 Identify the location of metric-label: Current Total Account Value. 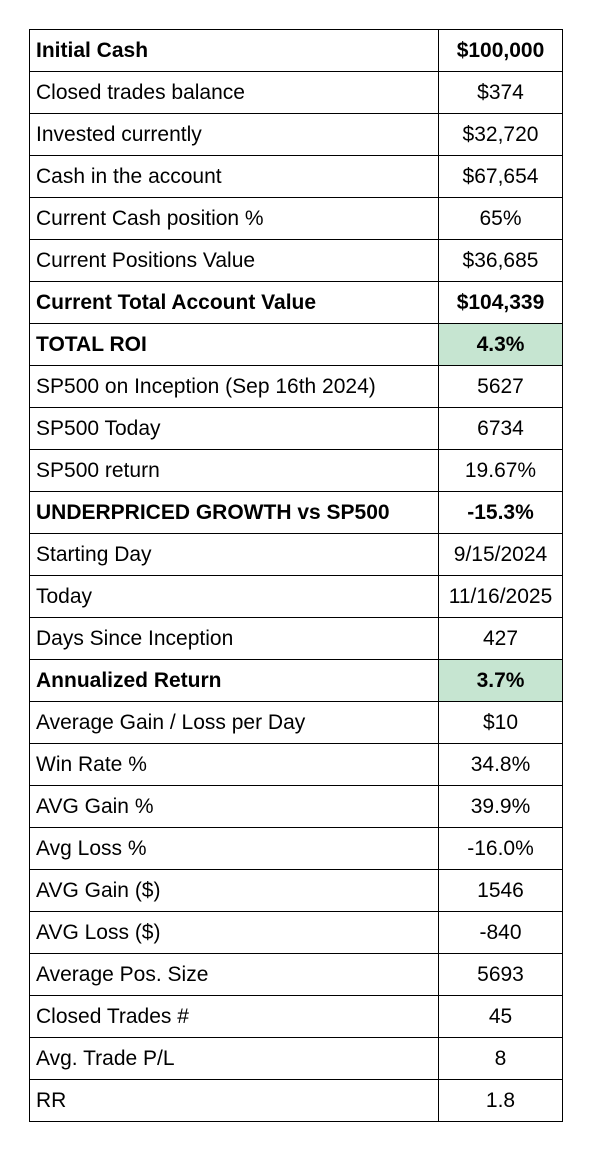
(234, 302).